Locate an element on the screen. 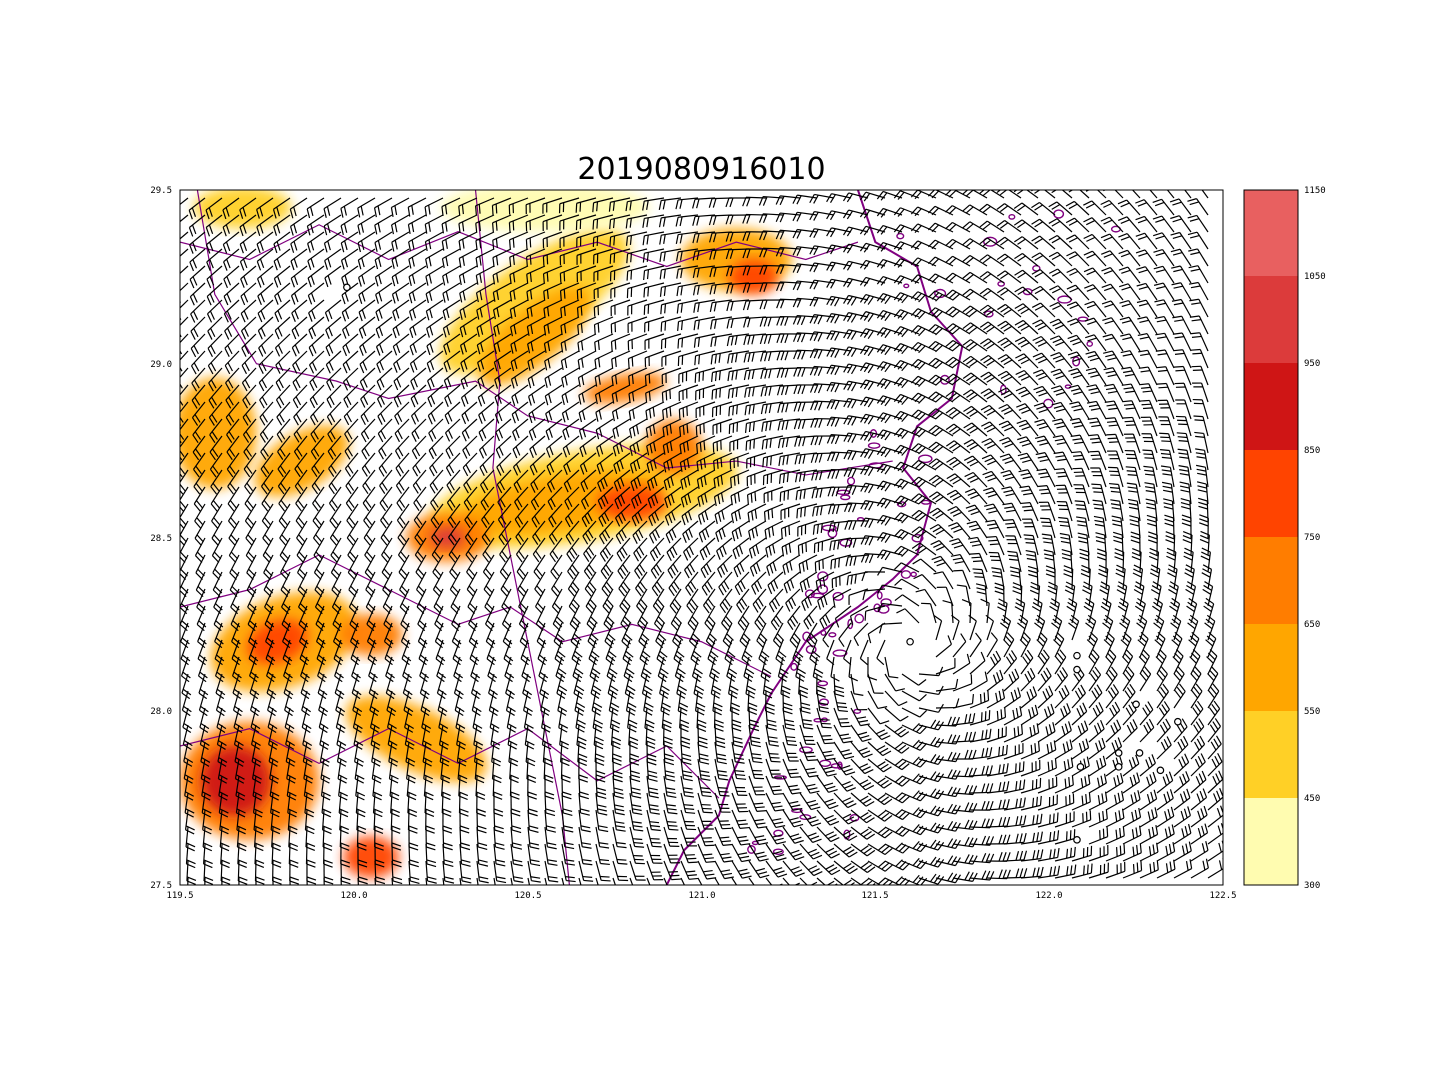 This screenshot has height=1080, width=1440. colorbar-label: 450 is located at coordinates (1312, 799).